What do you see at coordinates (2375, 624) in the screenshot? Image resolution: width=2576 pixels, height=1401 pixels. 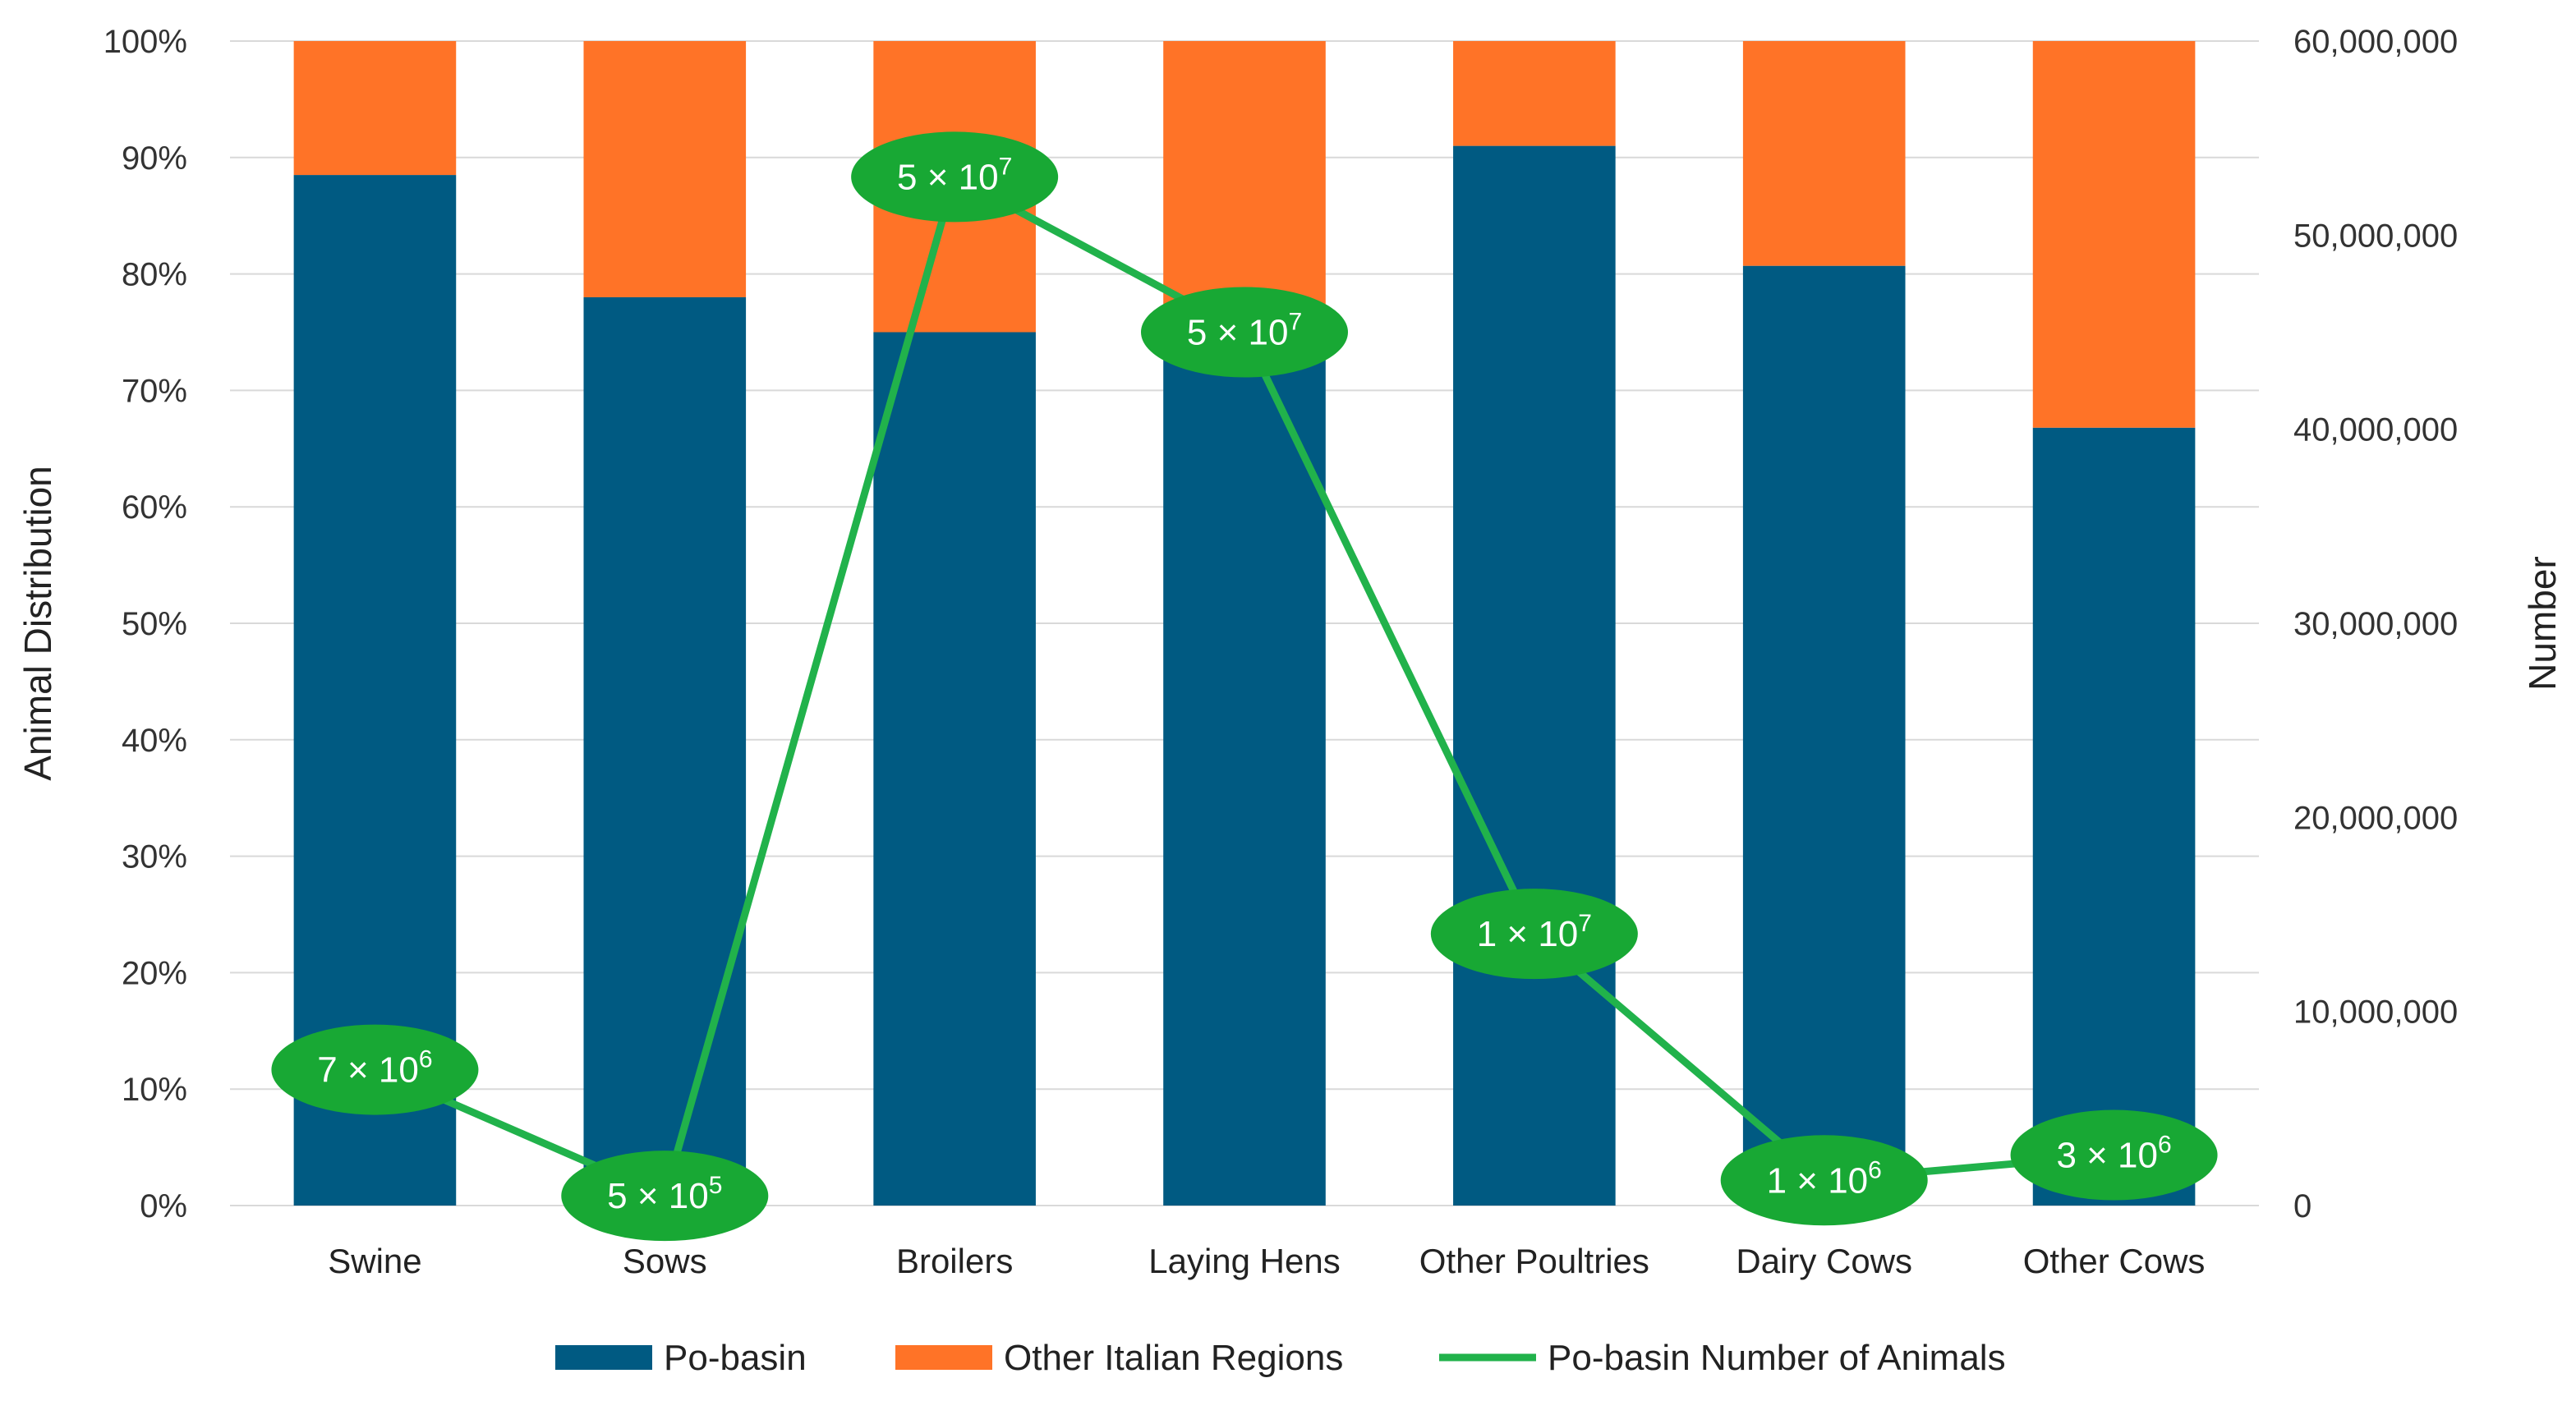 I see `y2-tick-label: 30,000,000` at bounding box center [2375, 624].